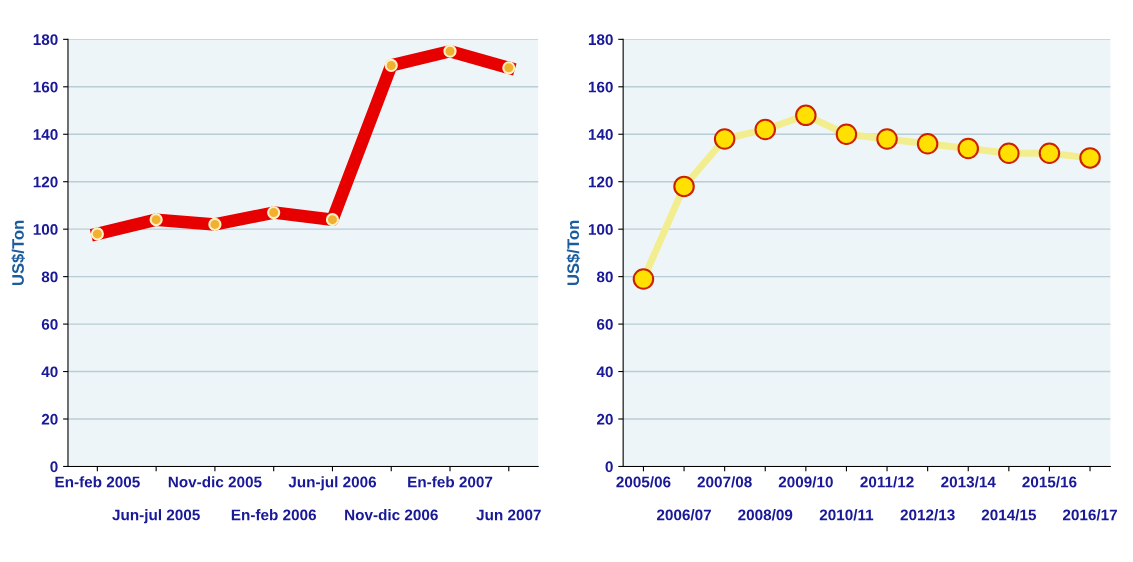  What do you see at coordinates (156, 516) in the screenshot?
I see `x-tick-label: Jun-jul 2005` at bounding box center [156, 516].